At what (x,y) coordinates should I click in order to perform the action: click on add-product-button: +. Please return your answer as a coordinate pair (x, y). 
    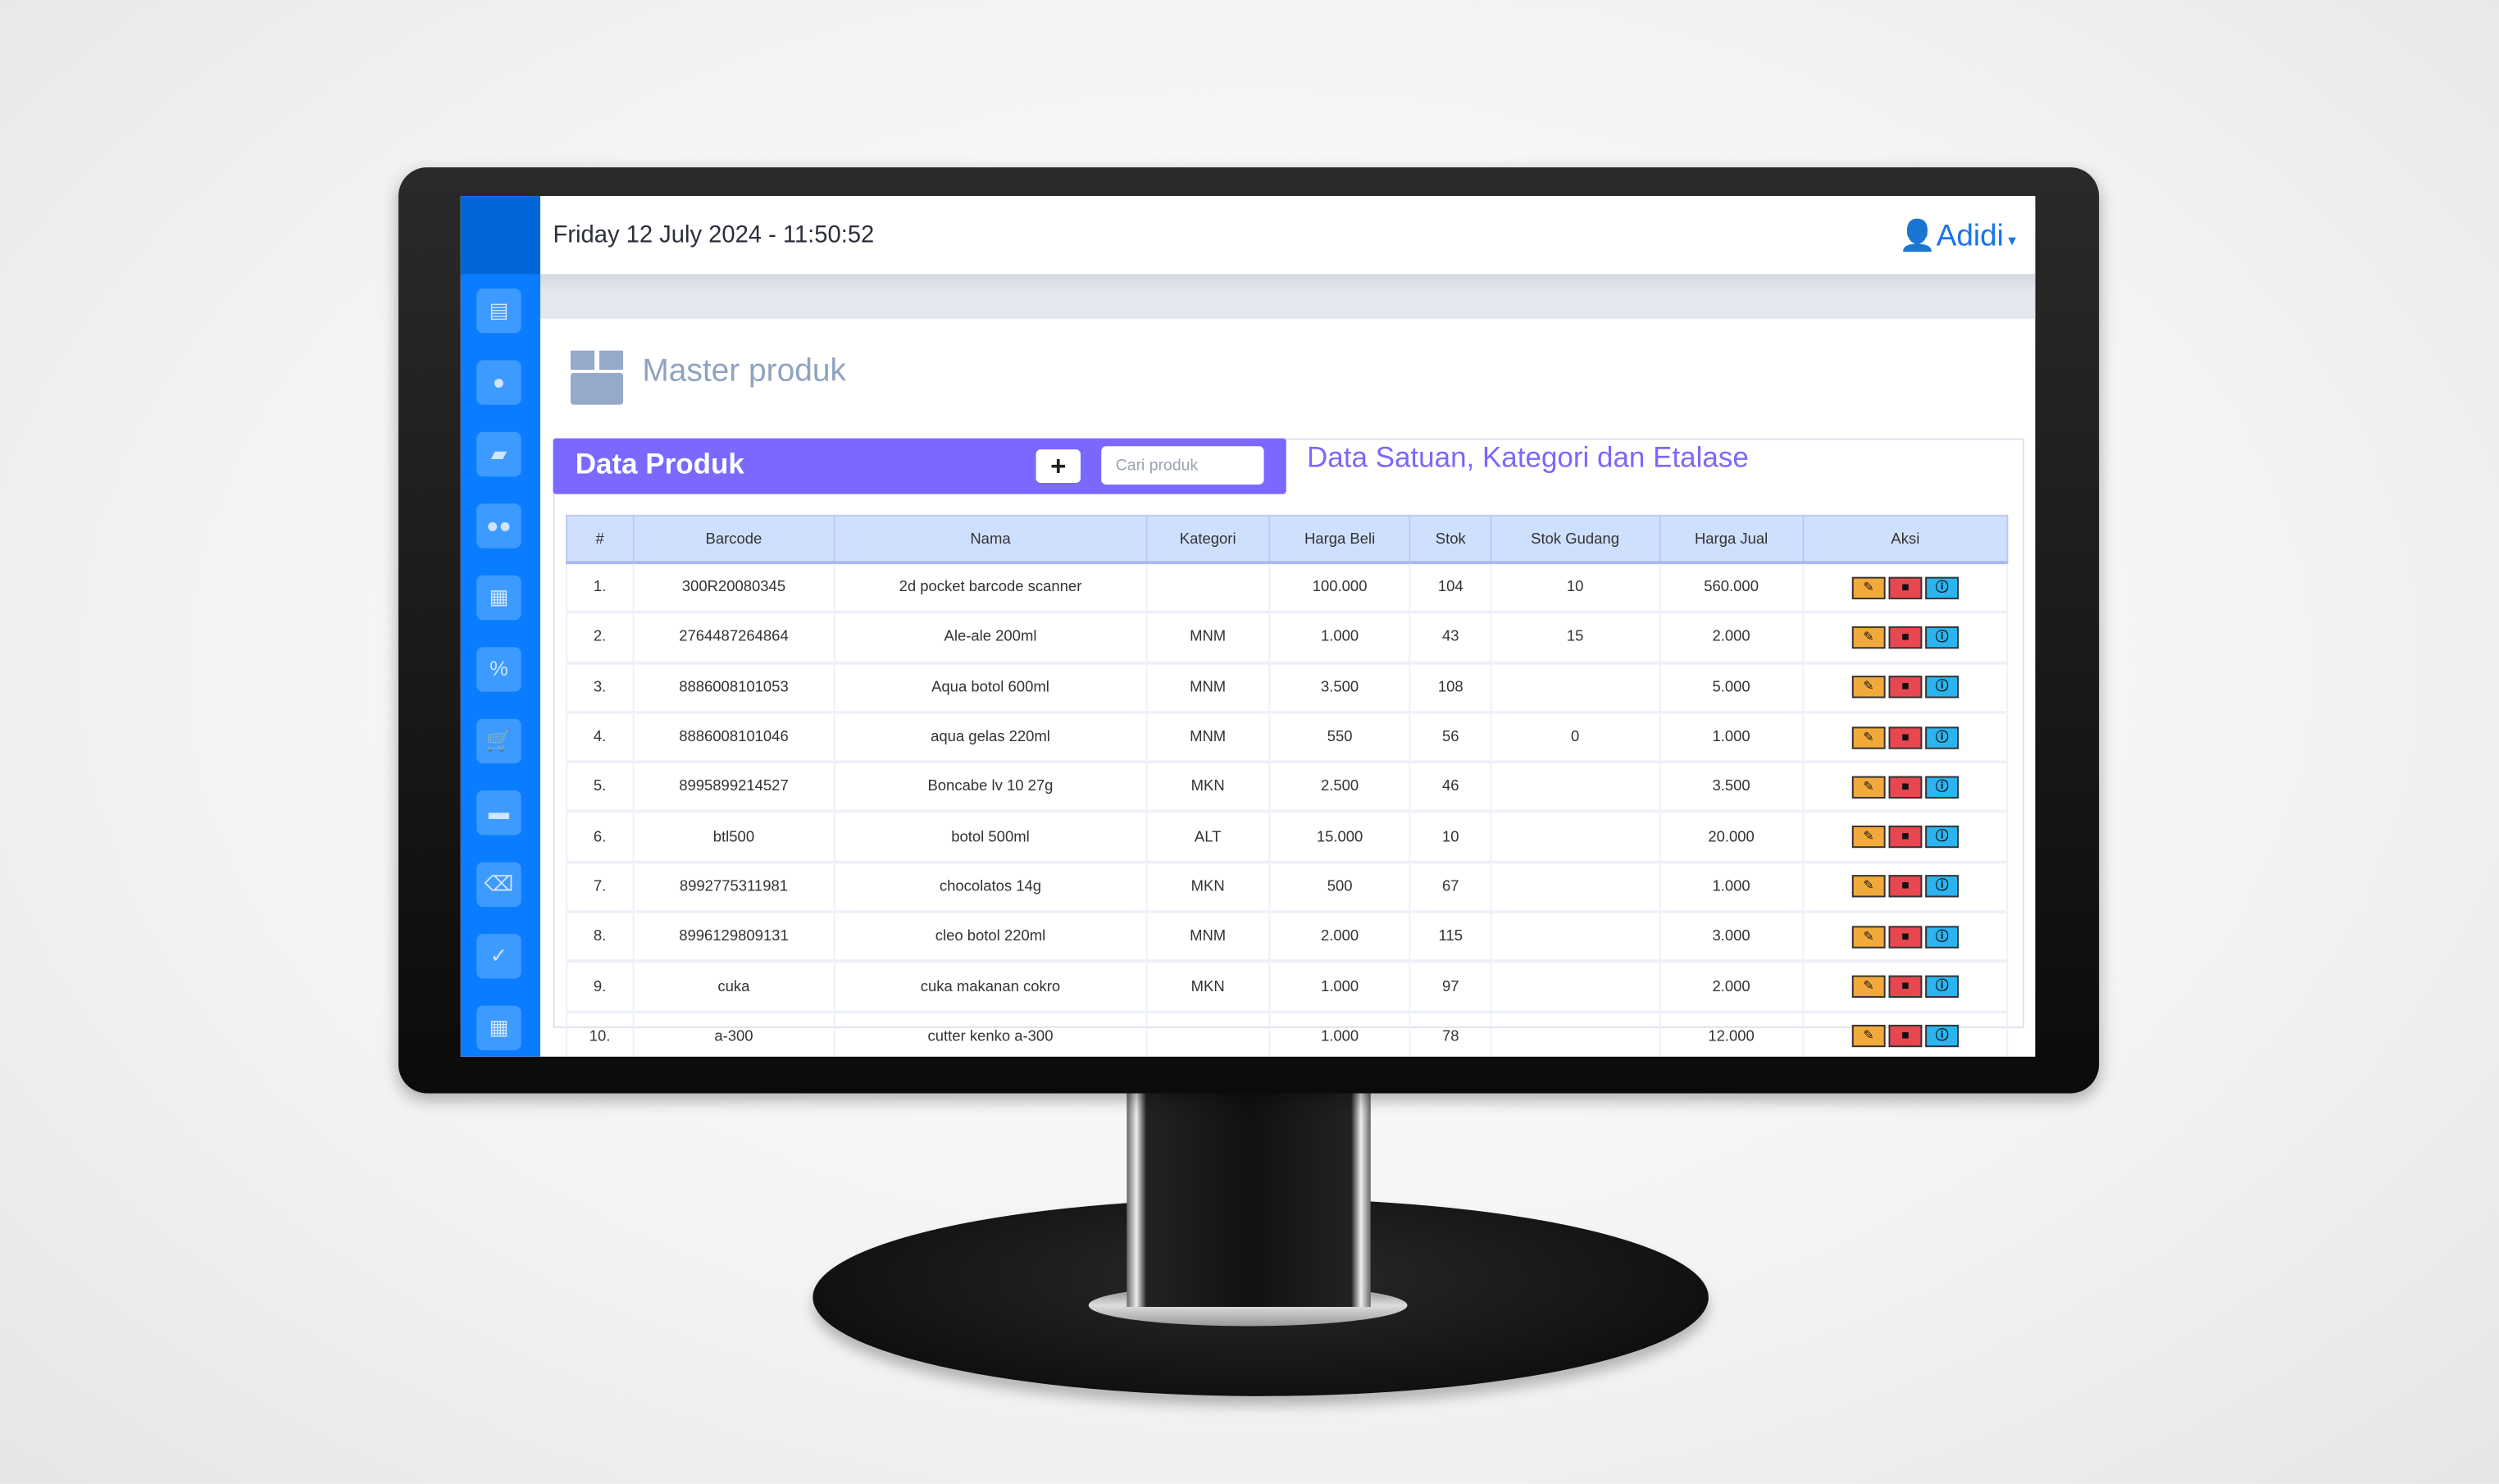
    Looking at the image, I should click on (1058, 466).